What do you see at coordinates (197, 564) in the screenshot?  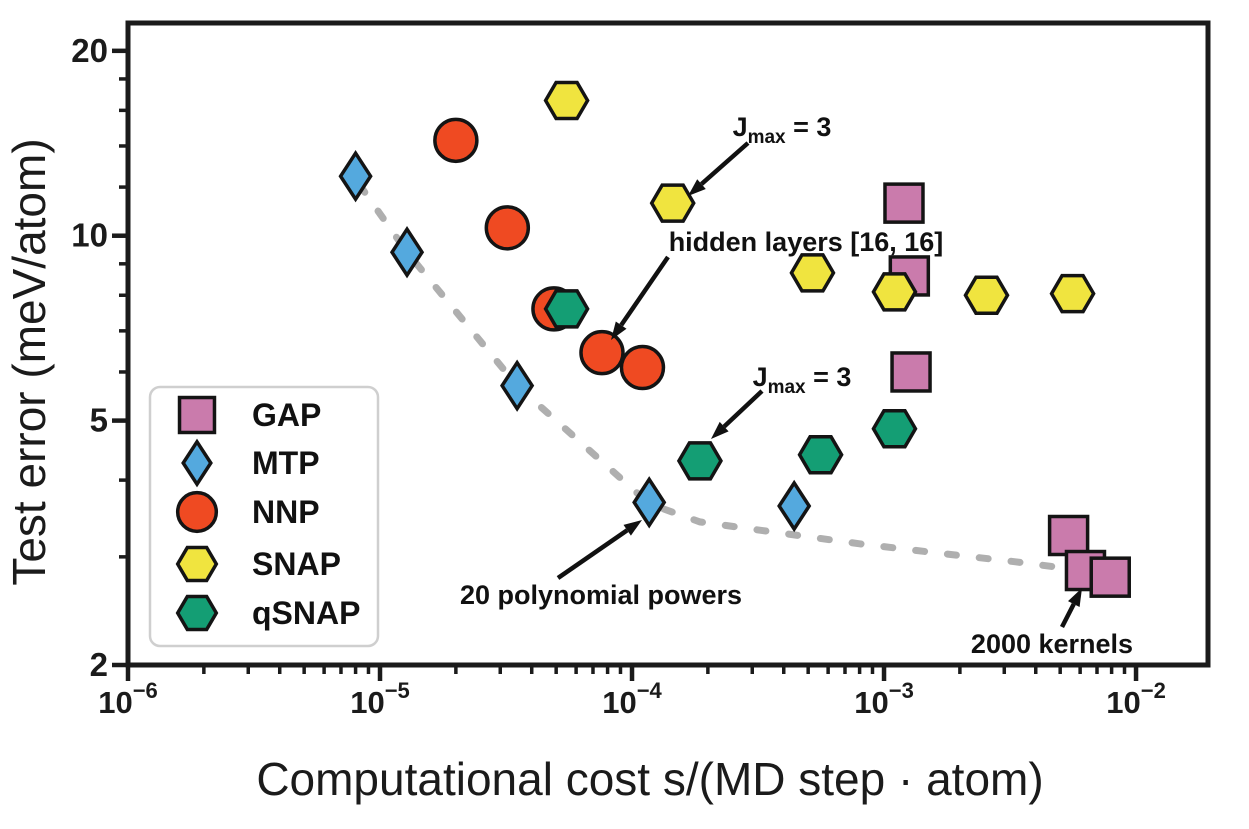 I see `legend-marker-SNAP` at bounding box center [197, 564].